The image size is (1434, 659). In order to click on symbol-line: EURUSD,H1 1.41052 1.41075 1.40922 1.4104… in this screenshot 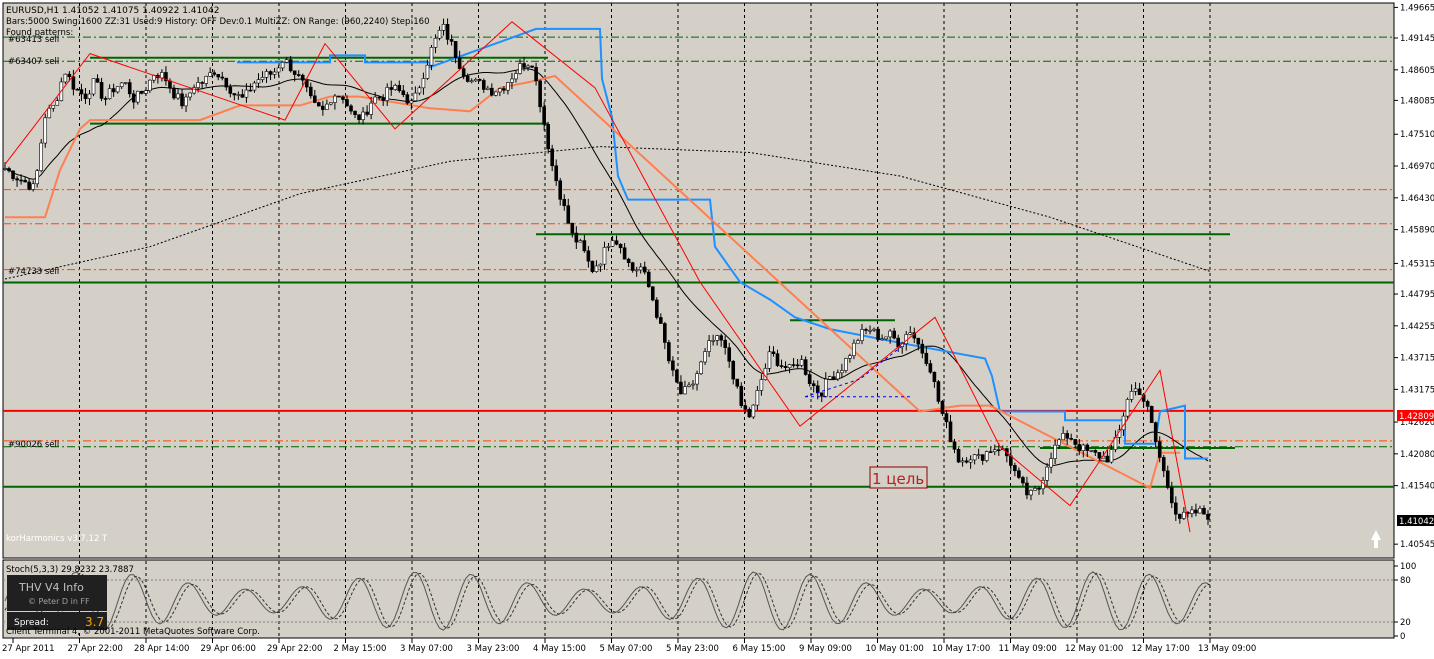, I will do `click(112, 11)`.